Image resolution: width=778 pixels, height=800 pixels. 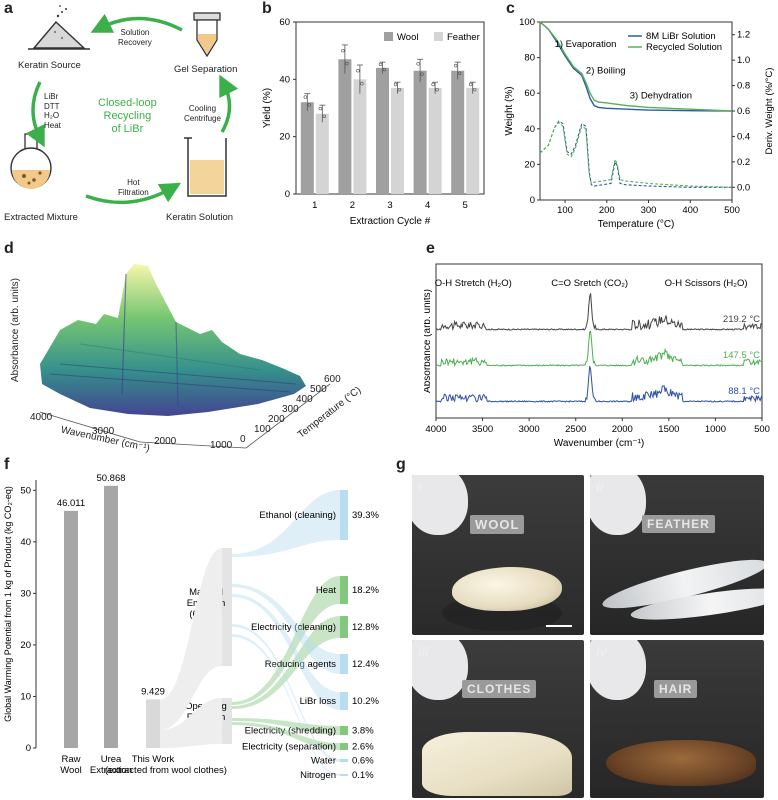 What do you see at coordinates (715, 429) in the screenshot?
I see `x-tick-label: 1000` at bounding box center [715, 429].